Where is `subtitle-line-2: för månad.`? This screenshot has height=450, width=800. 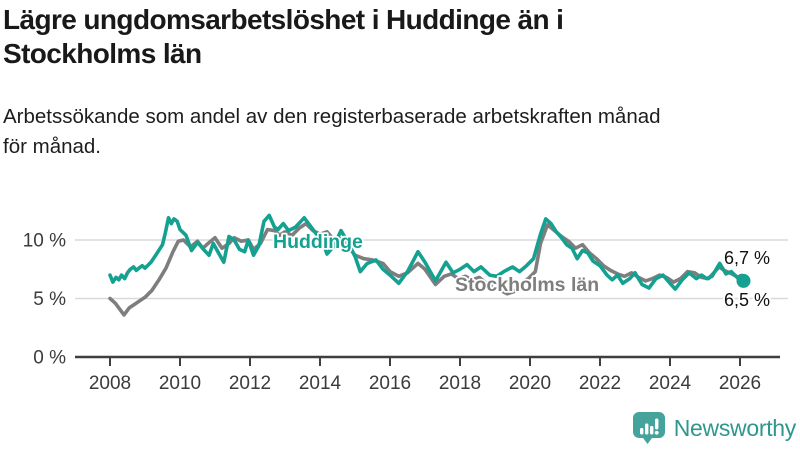 subtitle-line-2: för månad. is located at coordinates (52, 146).